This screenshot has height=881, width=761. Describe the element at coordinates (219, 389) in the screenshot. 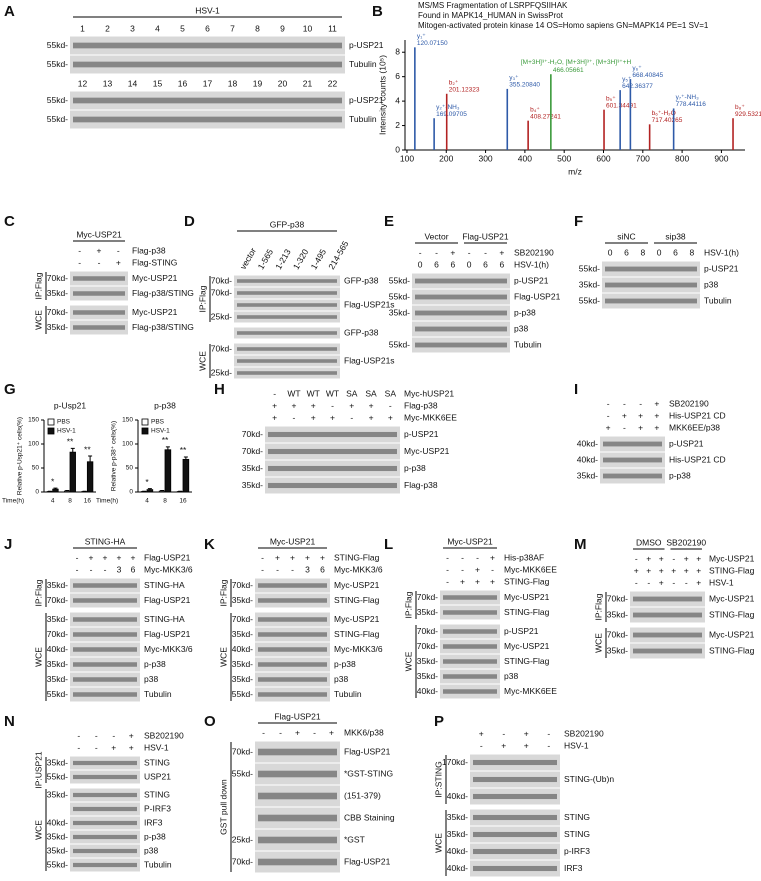

I see `panel-letter: H` at that location.